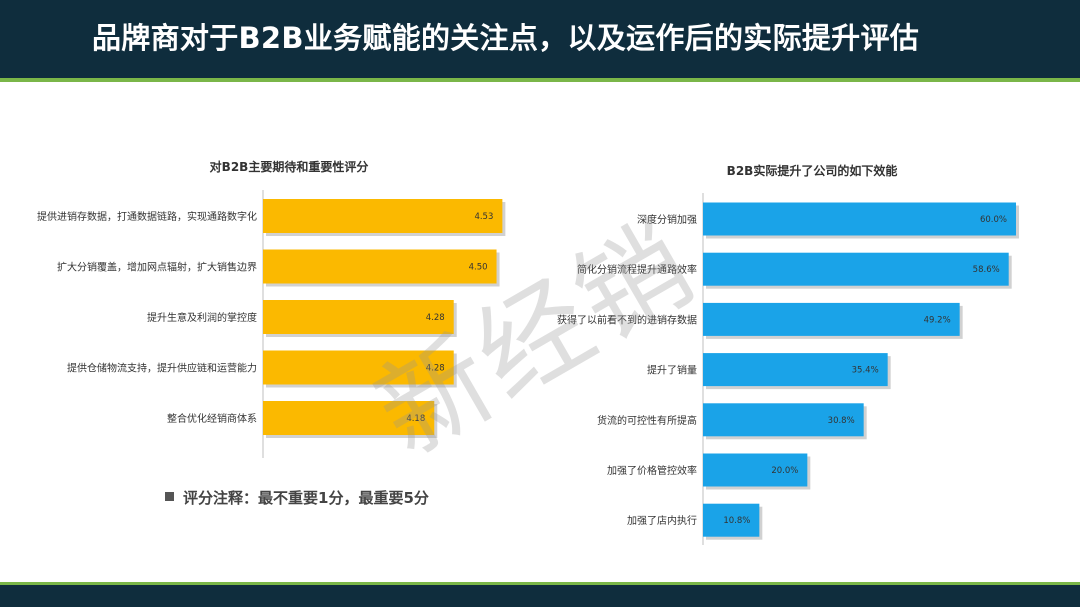 The height and width of the screenshot is (607, 1080). Describe the element at coordinates (637, 269) in the screenshot. I see `efficiency-category-label: 简化分销流程提升通路效率` at that location.